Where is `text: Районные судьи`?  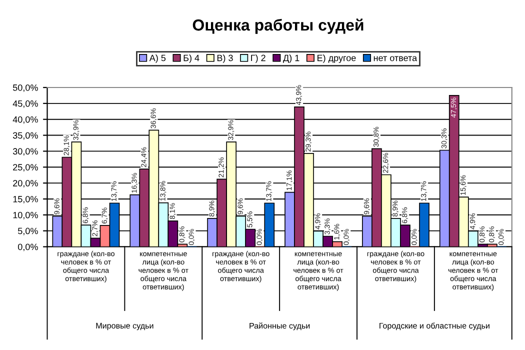 text: Районные судьи is located at coordinates (280, 326).